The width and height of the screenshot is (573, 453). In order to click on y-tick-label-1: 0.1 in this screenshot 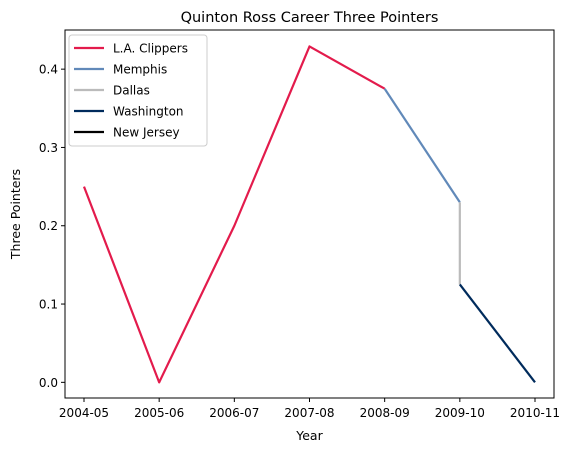, I will do `click(48, 305)`.